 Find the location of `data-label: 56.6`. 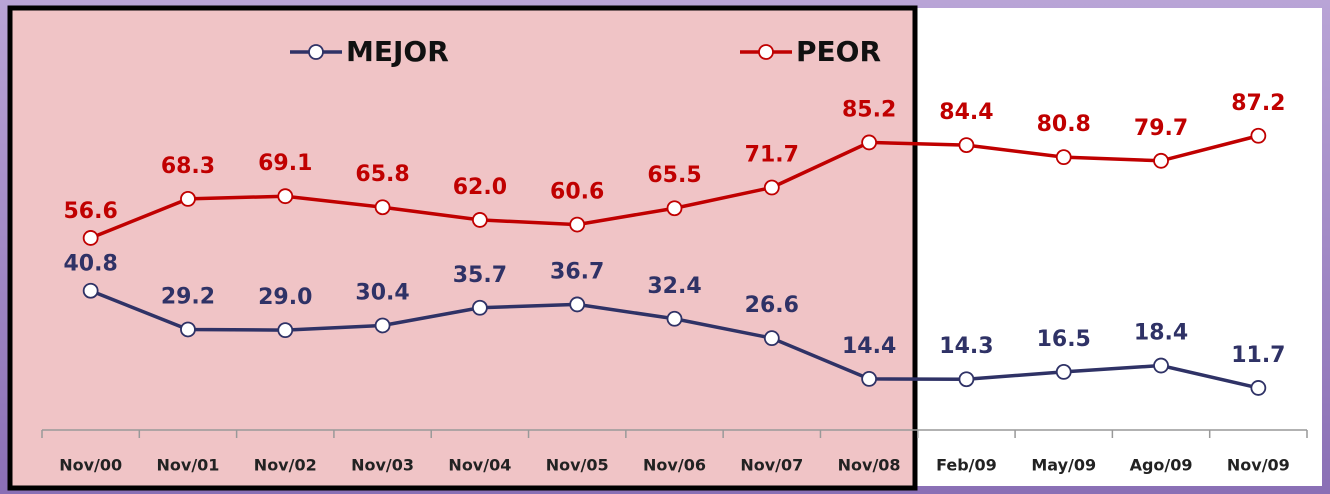

data-label: 56.6 is located at coordinates (91, 211).